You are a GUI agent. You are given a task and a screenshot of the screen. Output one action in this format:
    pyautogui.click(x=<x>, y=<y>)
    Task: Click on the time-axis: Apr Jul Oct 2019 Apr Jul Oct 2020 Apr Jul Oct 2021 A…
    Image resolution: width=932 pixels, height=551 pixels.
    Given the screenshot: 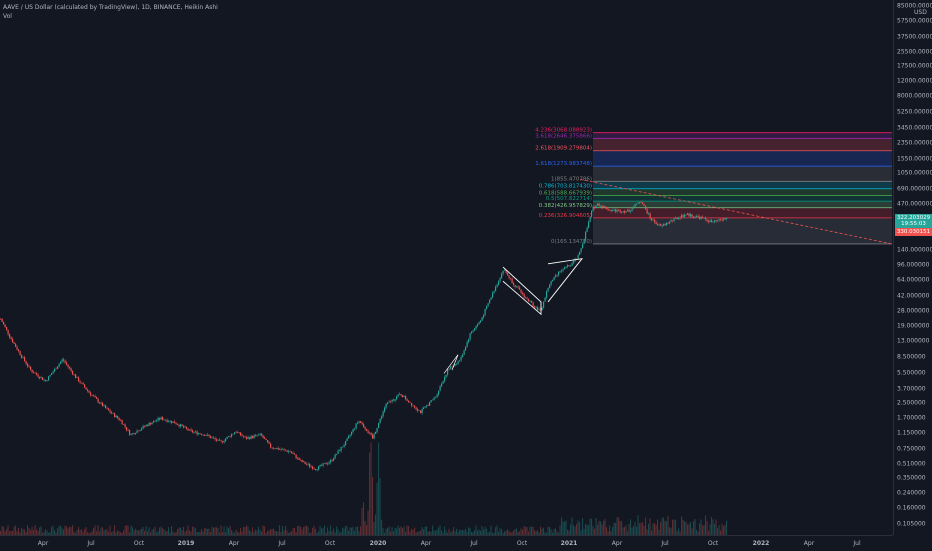 What is the action you would take?
    pyautogui.click(x=446, y=543)
    